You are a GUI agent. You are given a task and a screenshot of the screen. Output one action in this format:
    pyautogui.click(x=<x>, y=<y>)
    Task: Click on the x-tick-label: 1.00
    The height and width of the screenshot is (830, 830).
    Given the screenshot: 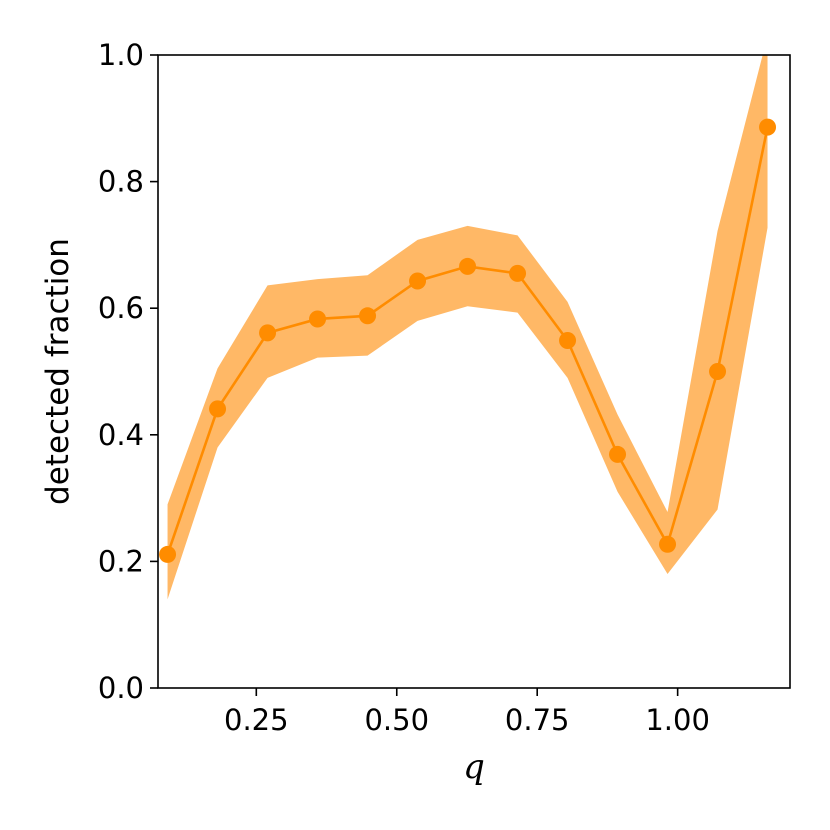 What is the action you would take?
    pyautogui.click(x=677, y=720)
    